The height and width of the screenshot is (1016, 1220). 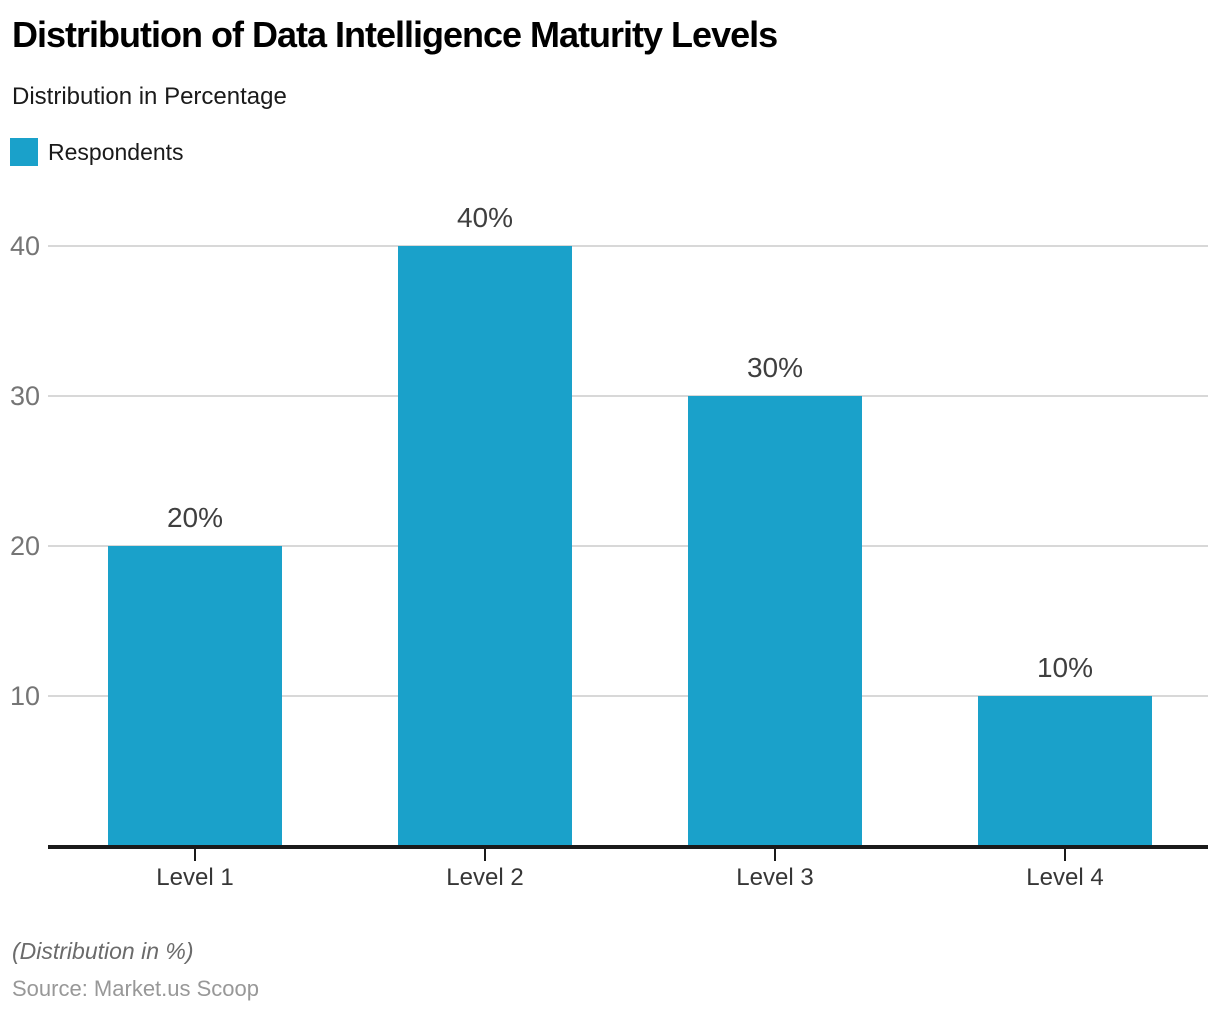 What do you see at coordinates (136, 988) in the screenshot?
I see `source-line: Source: Market.us Scoop` at bounding box center [136, 988].